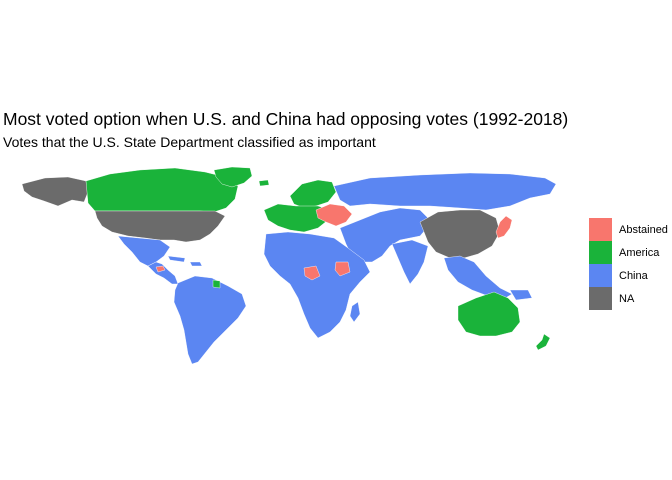 This screenshot has height=480, width=672. I want to click on legend-label-na: NA, so click(627, 298).